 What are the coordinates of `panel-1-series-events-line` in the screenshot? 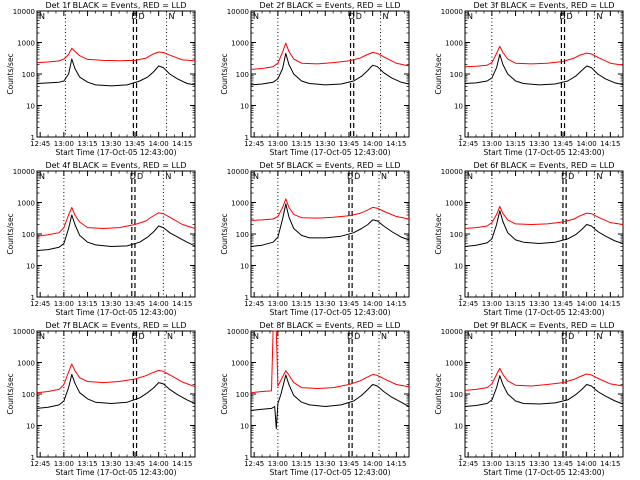 It's located at (116, 72).